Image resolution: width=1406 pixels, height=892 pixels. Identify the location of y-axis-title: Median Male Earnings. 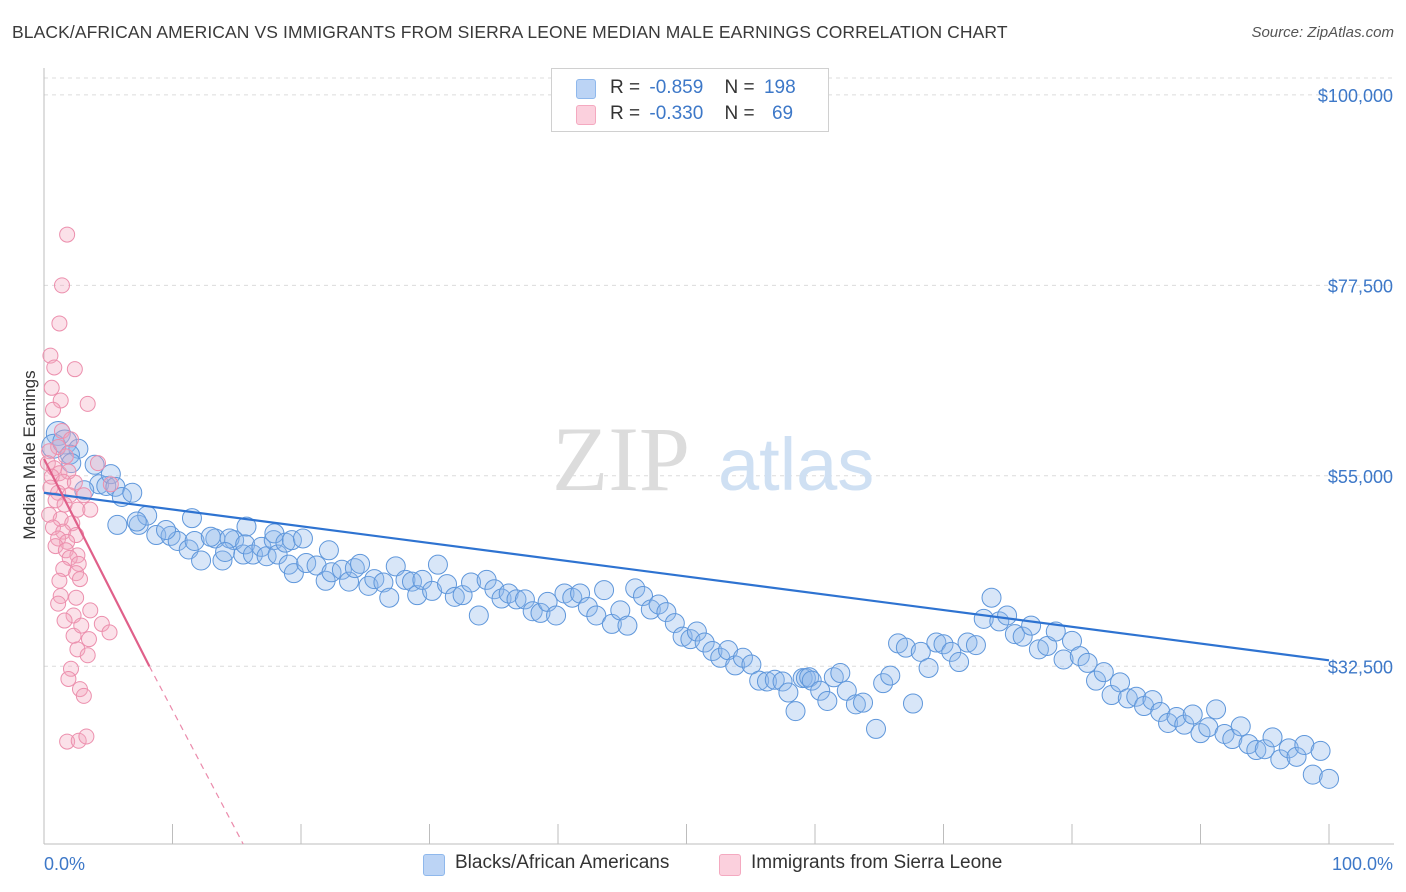
(29, 454).